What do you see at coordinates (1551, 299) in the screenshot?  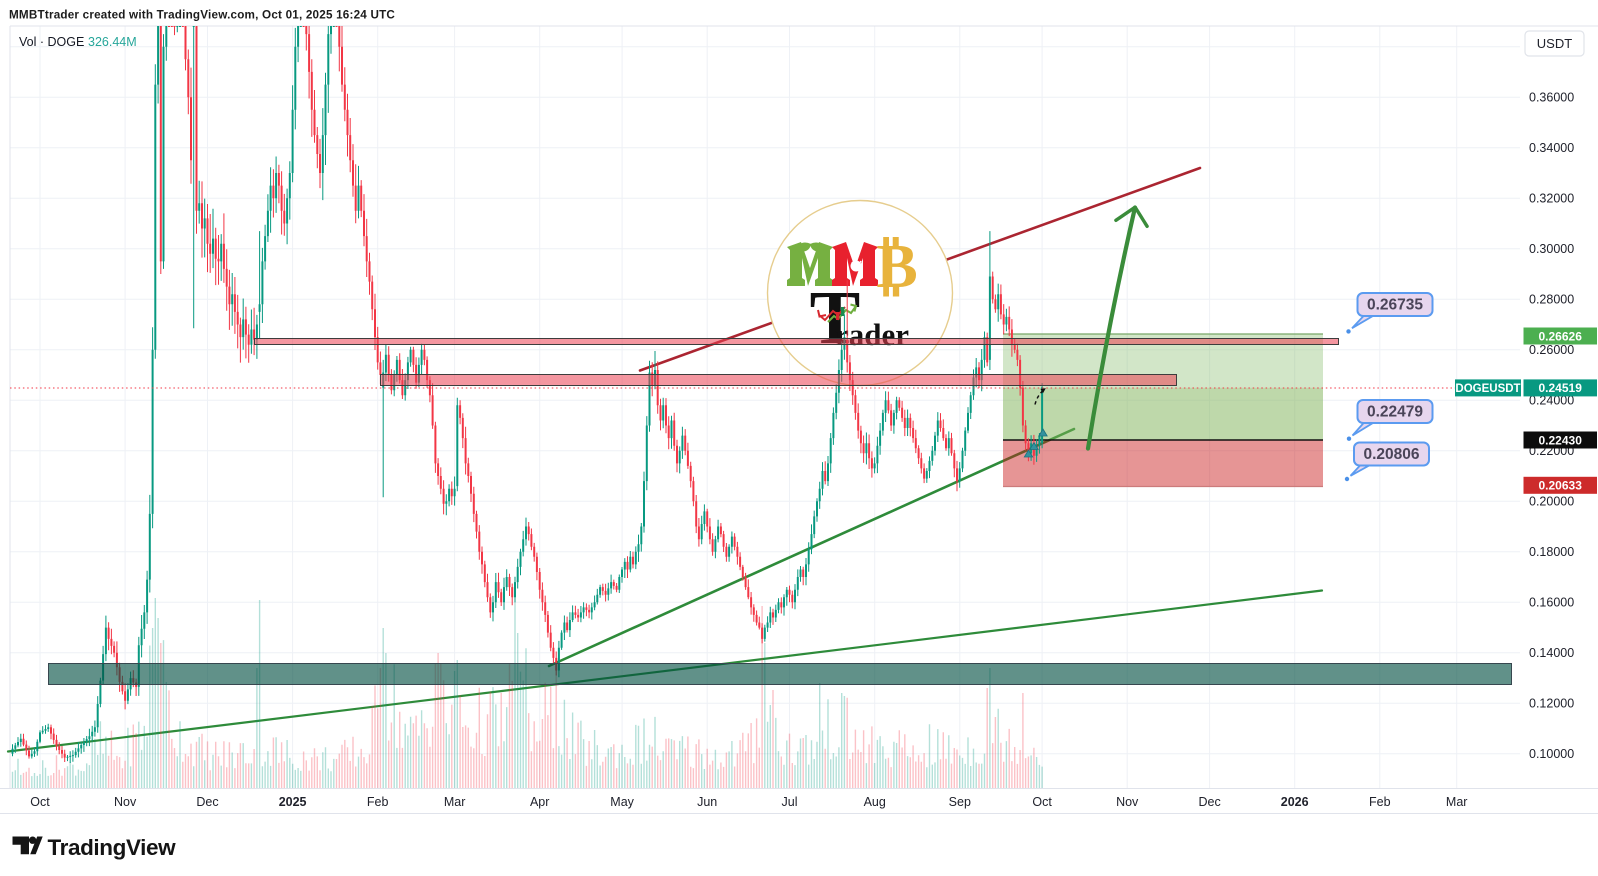 I see `svg-text: 0.28000` at bounding box center [1551, 299].